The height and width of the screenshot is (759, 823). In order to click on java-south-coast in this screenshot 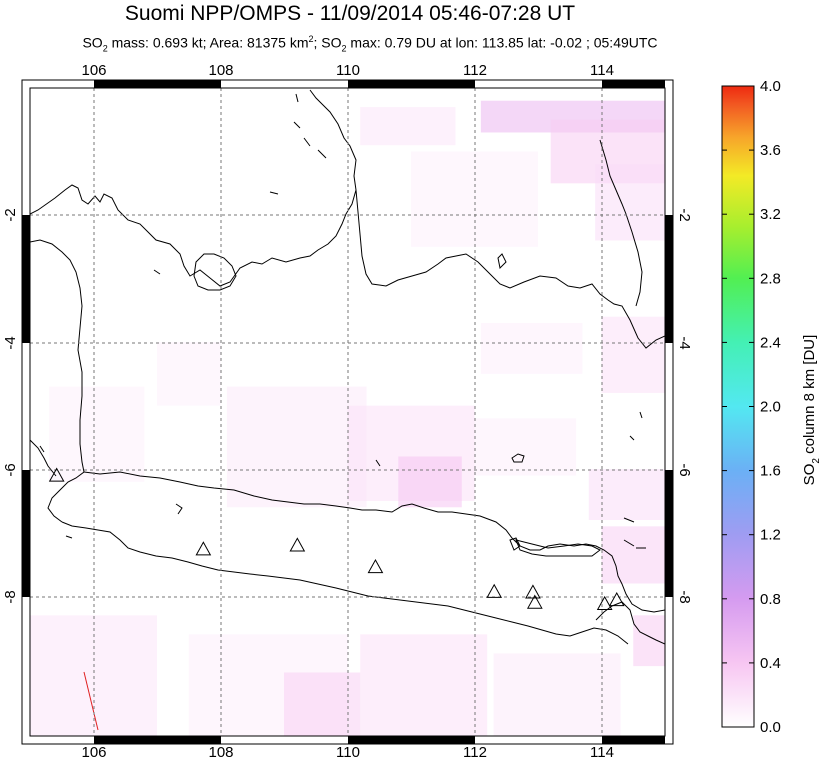, I will do `click(345, 583)`.